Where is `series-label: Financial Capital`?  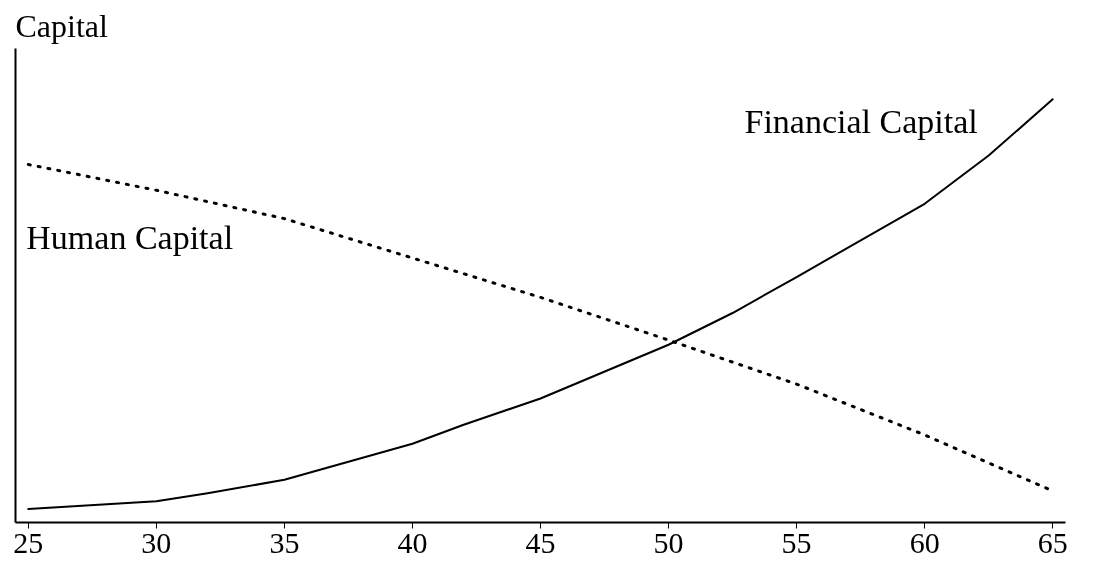
series-label: Financial Capital is located at coordinates (861, 121).